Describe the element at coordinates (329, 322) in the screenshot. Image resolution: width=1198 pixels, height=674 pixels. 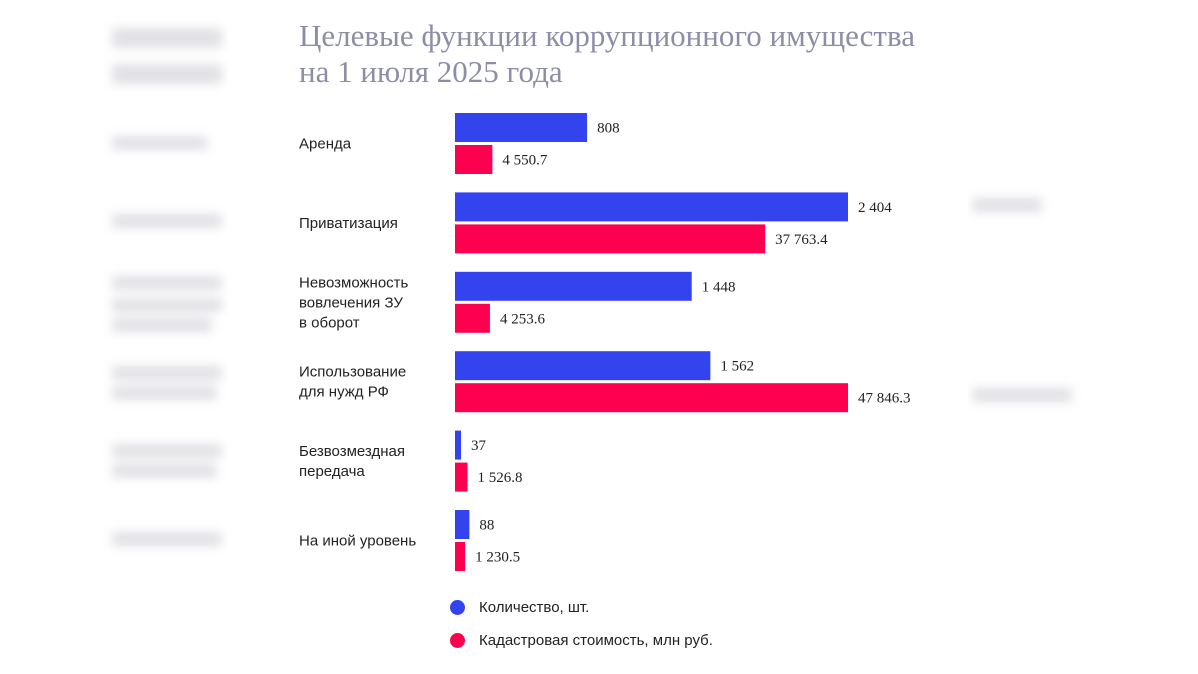
I see `category-label-line: в оборот` at that location.